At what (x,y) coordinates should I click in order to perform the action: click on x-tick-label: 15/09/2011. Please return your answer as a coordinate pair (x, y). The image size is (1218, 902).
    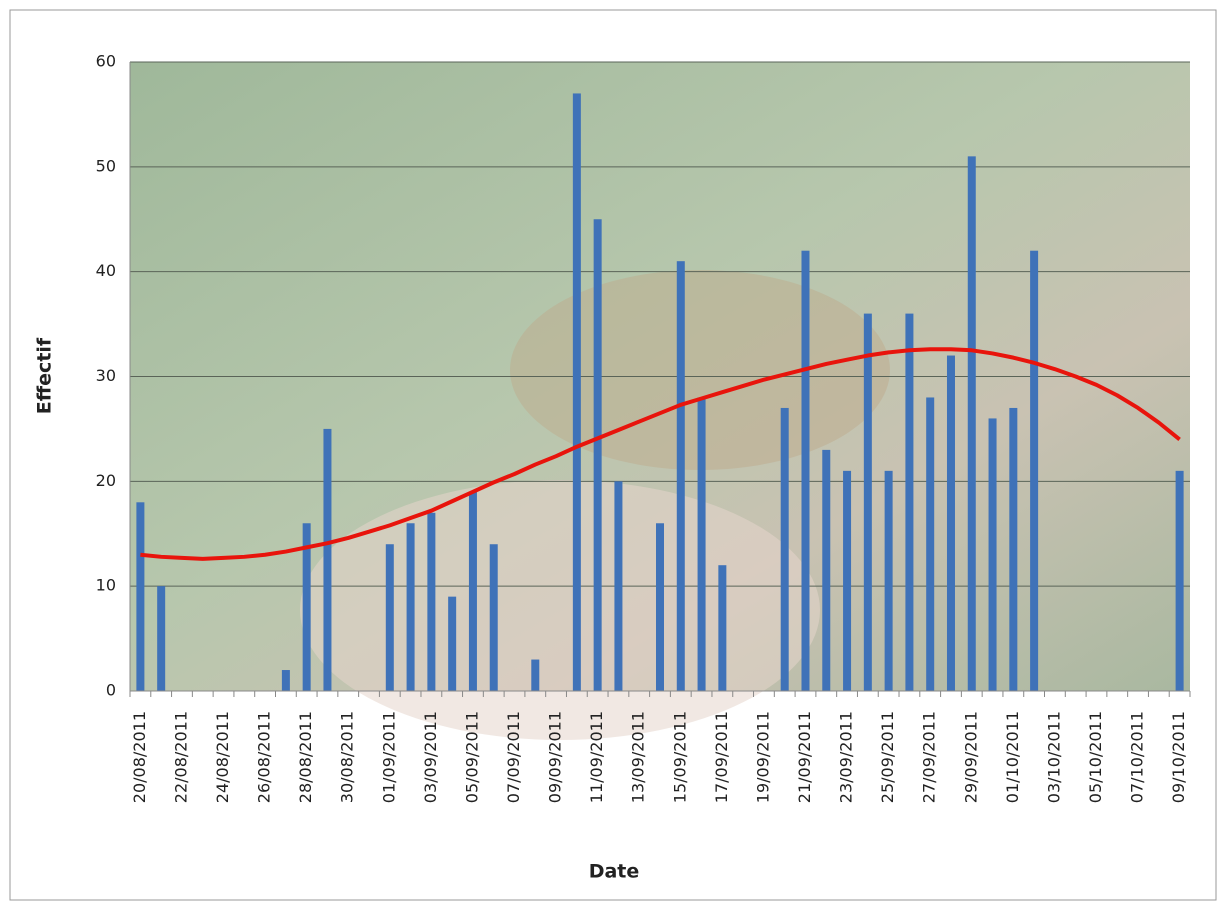
    Looking at the image, I should click on (679, 757).